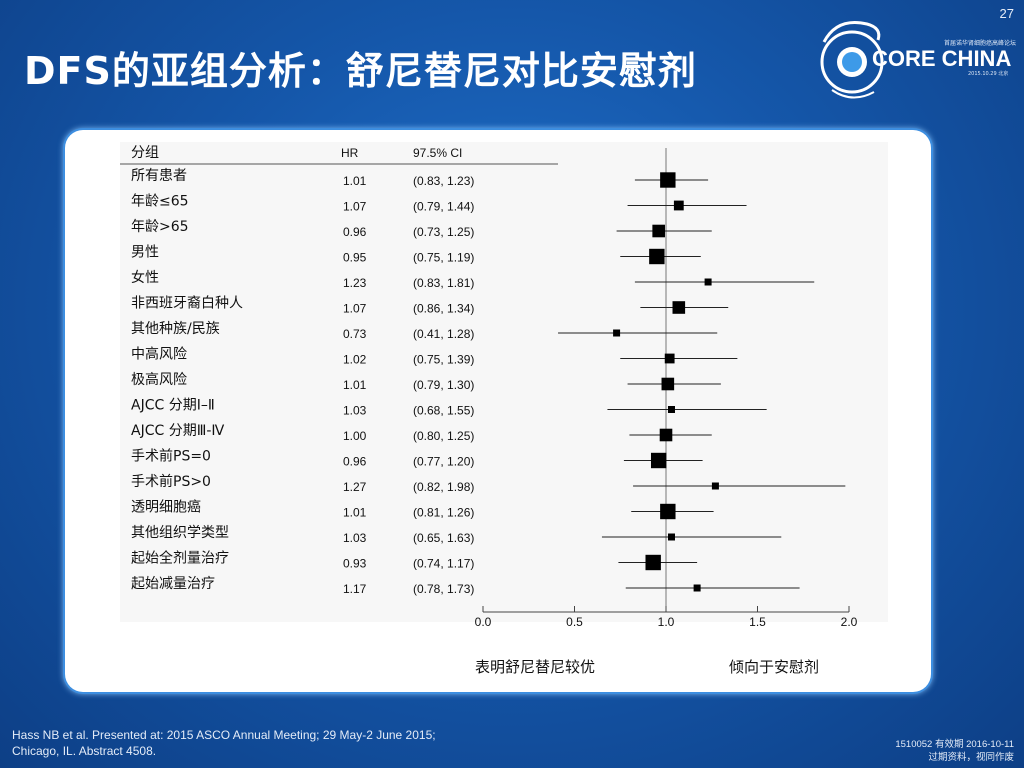 This screenshot has width=1024, height=768. Describe the element at coordinates (971, 757) in the screenshot. I see `expiry-note: 过期资料，视同作废` at that location.